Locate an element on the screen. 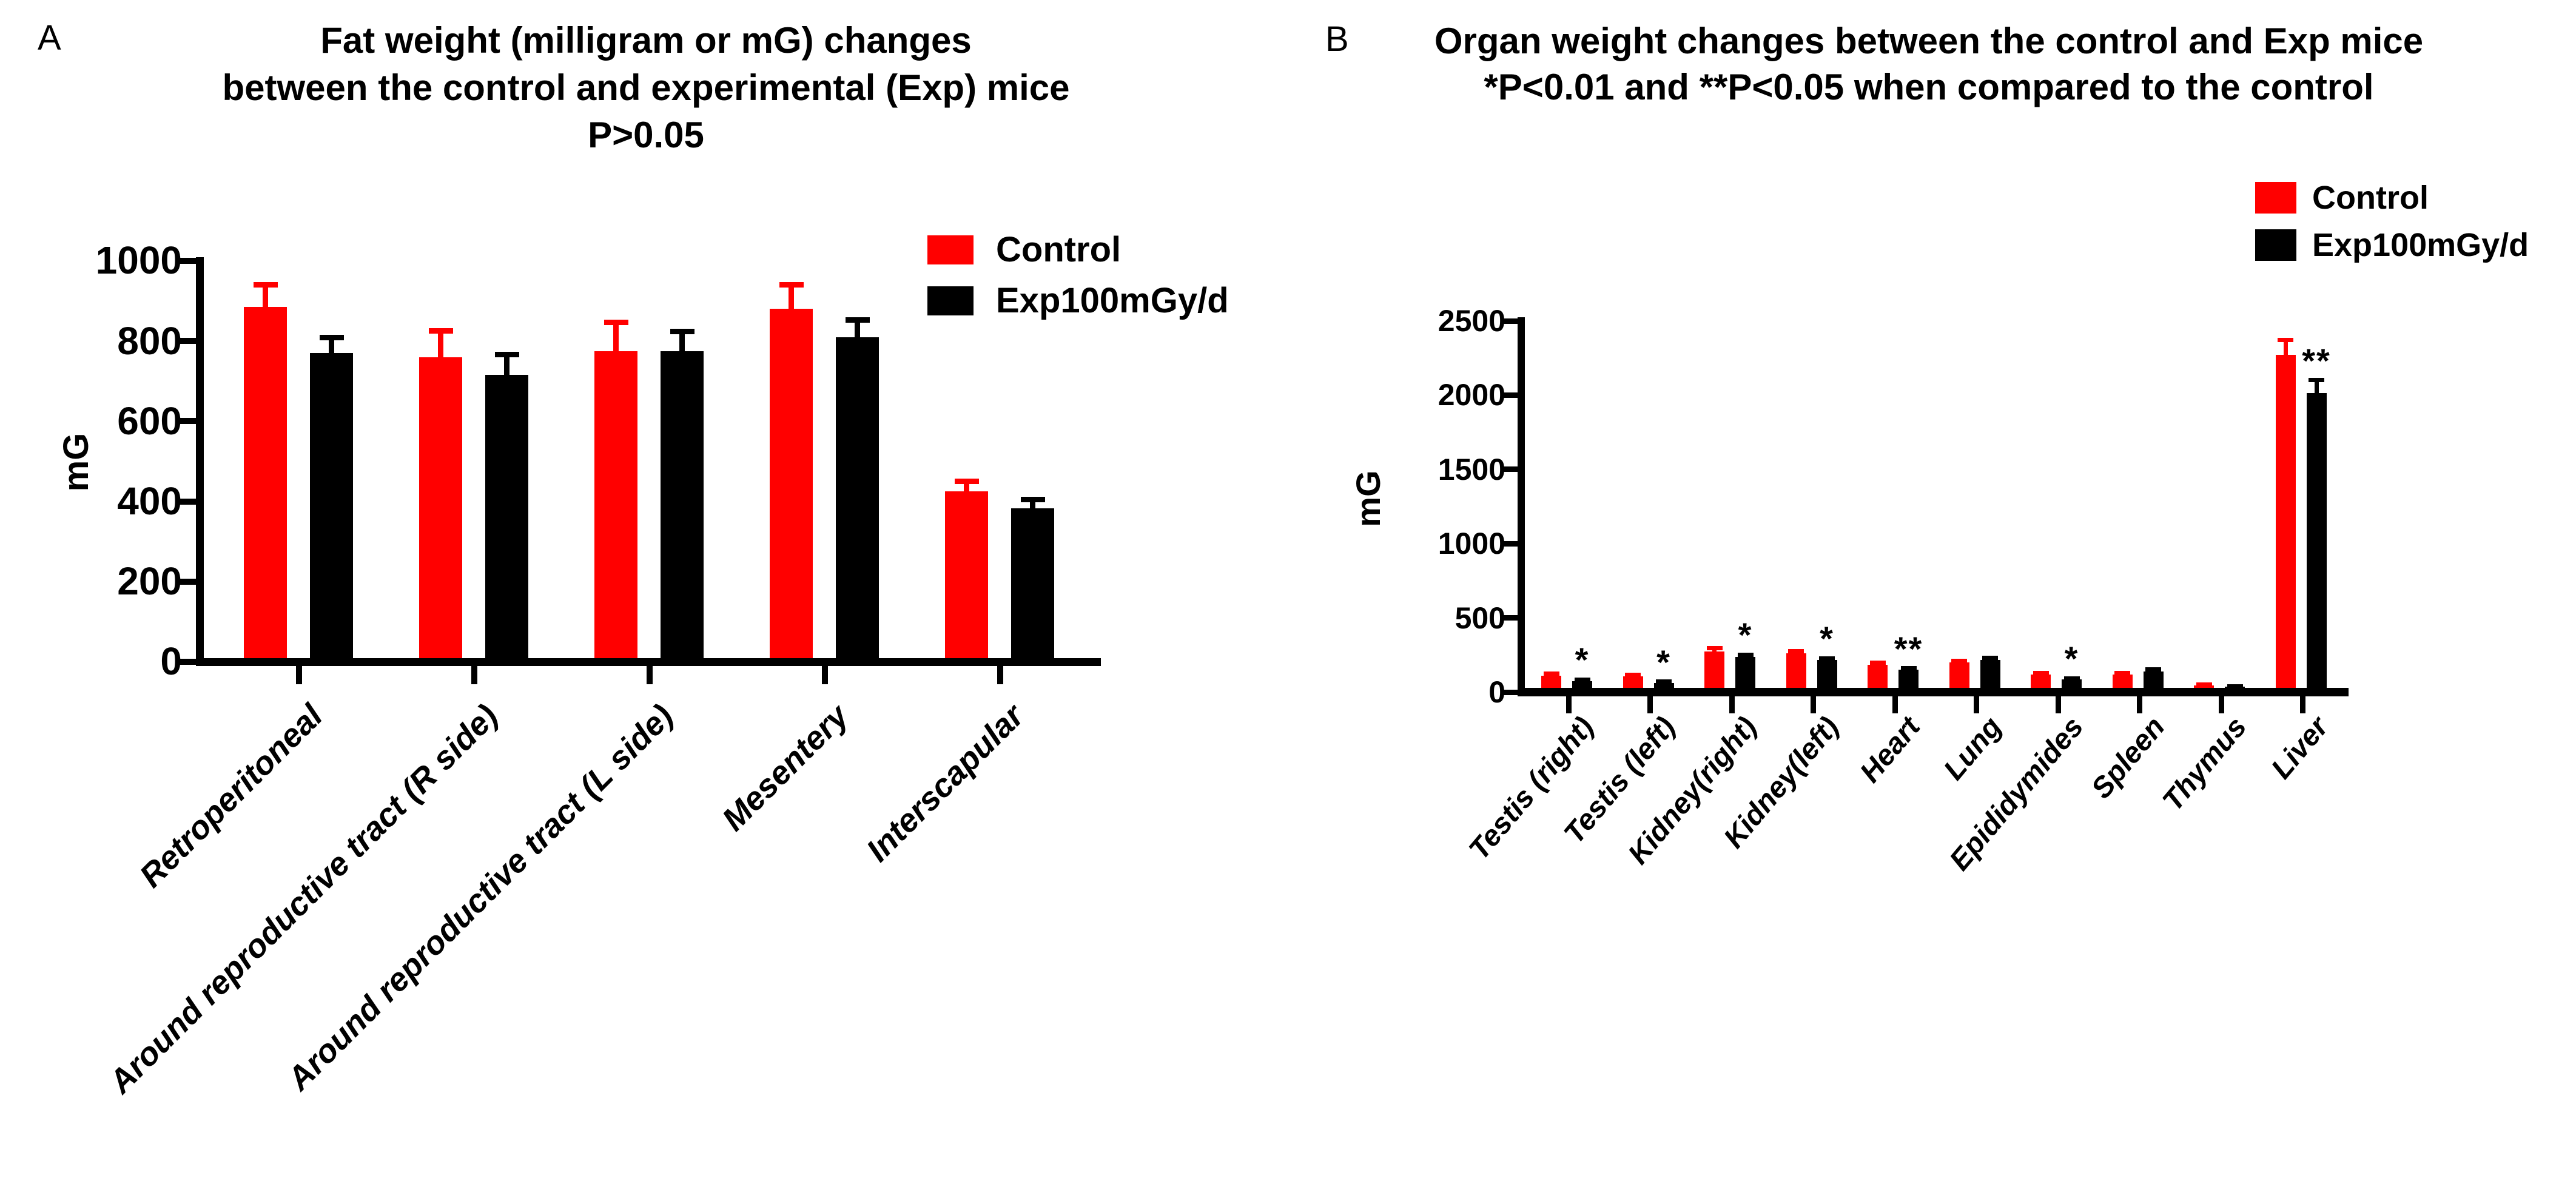 This screenshot has height=1178, width=2576. y-tick-label: 1500 is located at coordinates (1471, 469).